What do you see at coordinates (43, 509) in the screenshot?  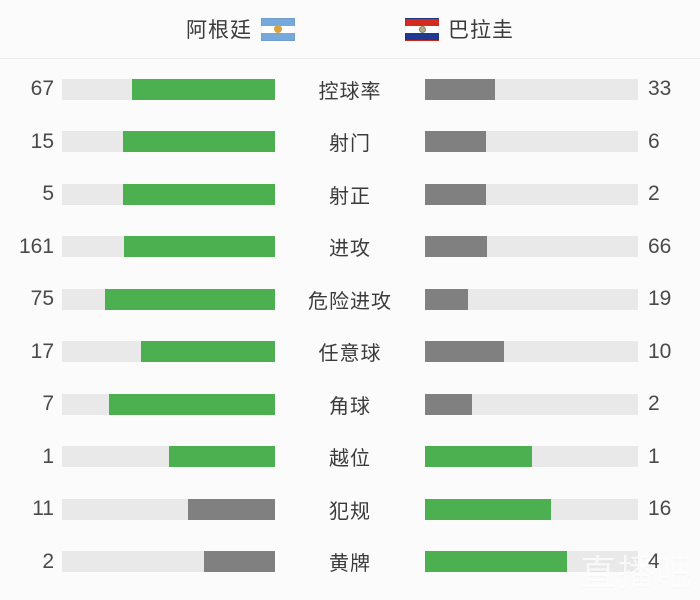 I see `home-value: 11` at bounding box center [43, 509].